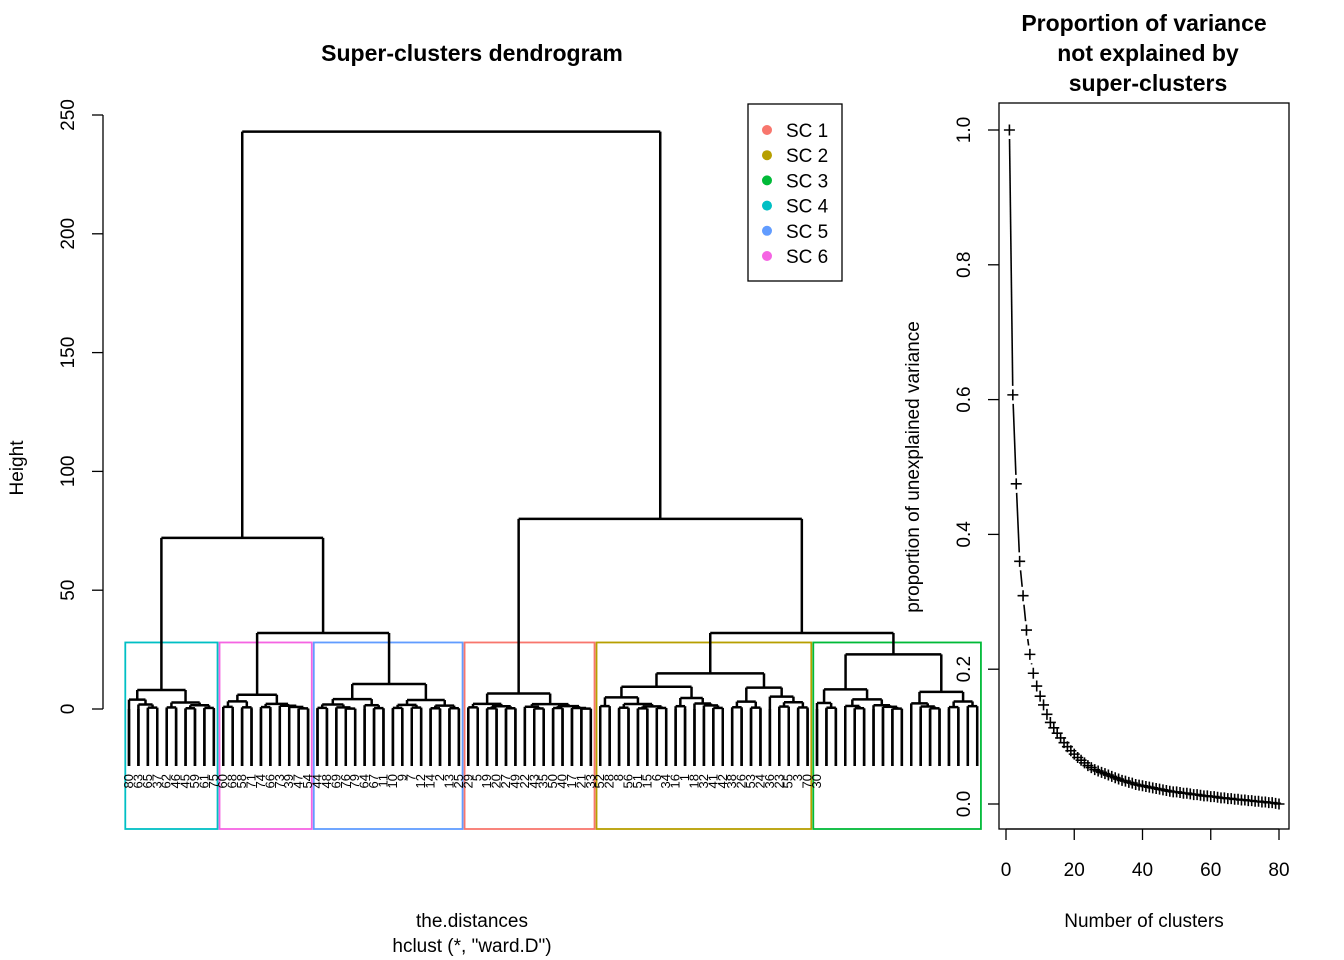  I want to click on dendrogram-y-tick-label: 150, so click(68, 353).